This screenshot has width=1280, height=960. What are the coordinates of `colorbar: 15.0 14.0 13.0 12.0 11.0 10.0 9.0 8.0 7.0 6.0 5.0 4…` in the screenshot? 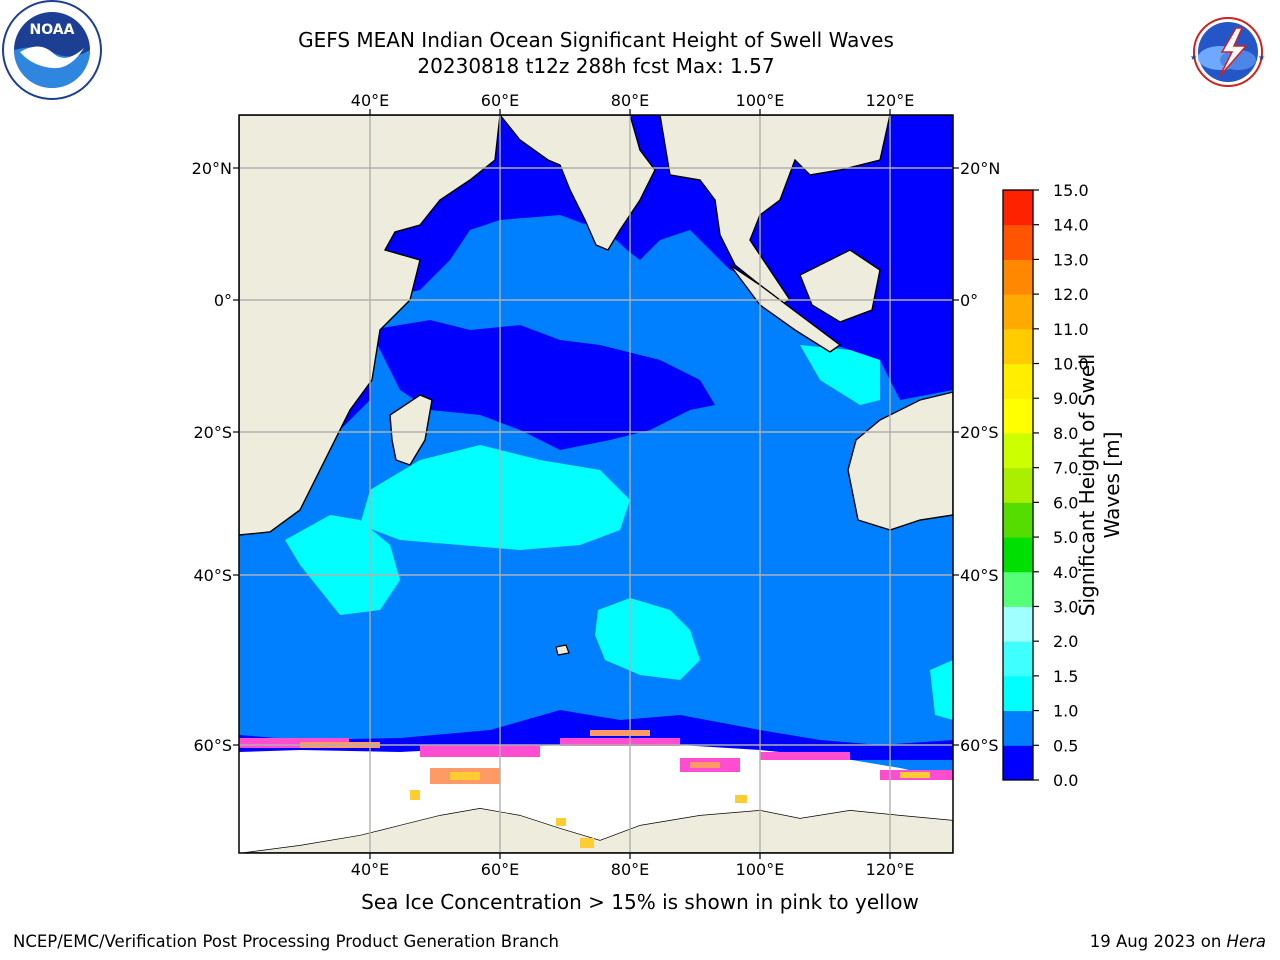 It's located at (1045, 485).